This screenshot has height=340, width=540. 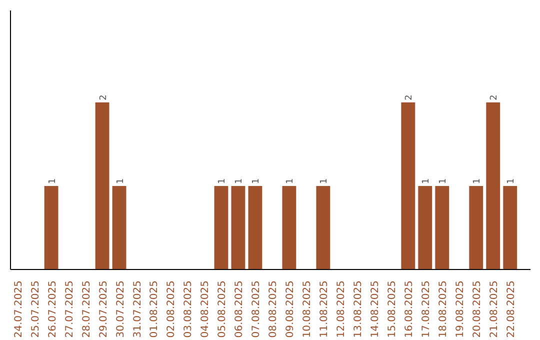 What do you see at coordinates (324, 309) in the screenshot?
I see `x-tick-label: 11.08.2025` at bounding box center [324, 309].